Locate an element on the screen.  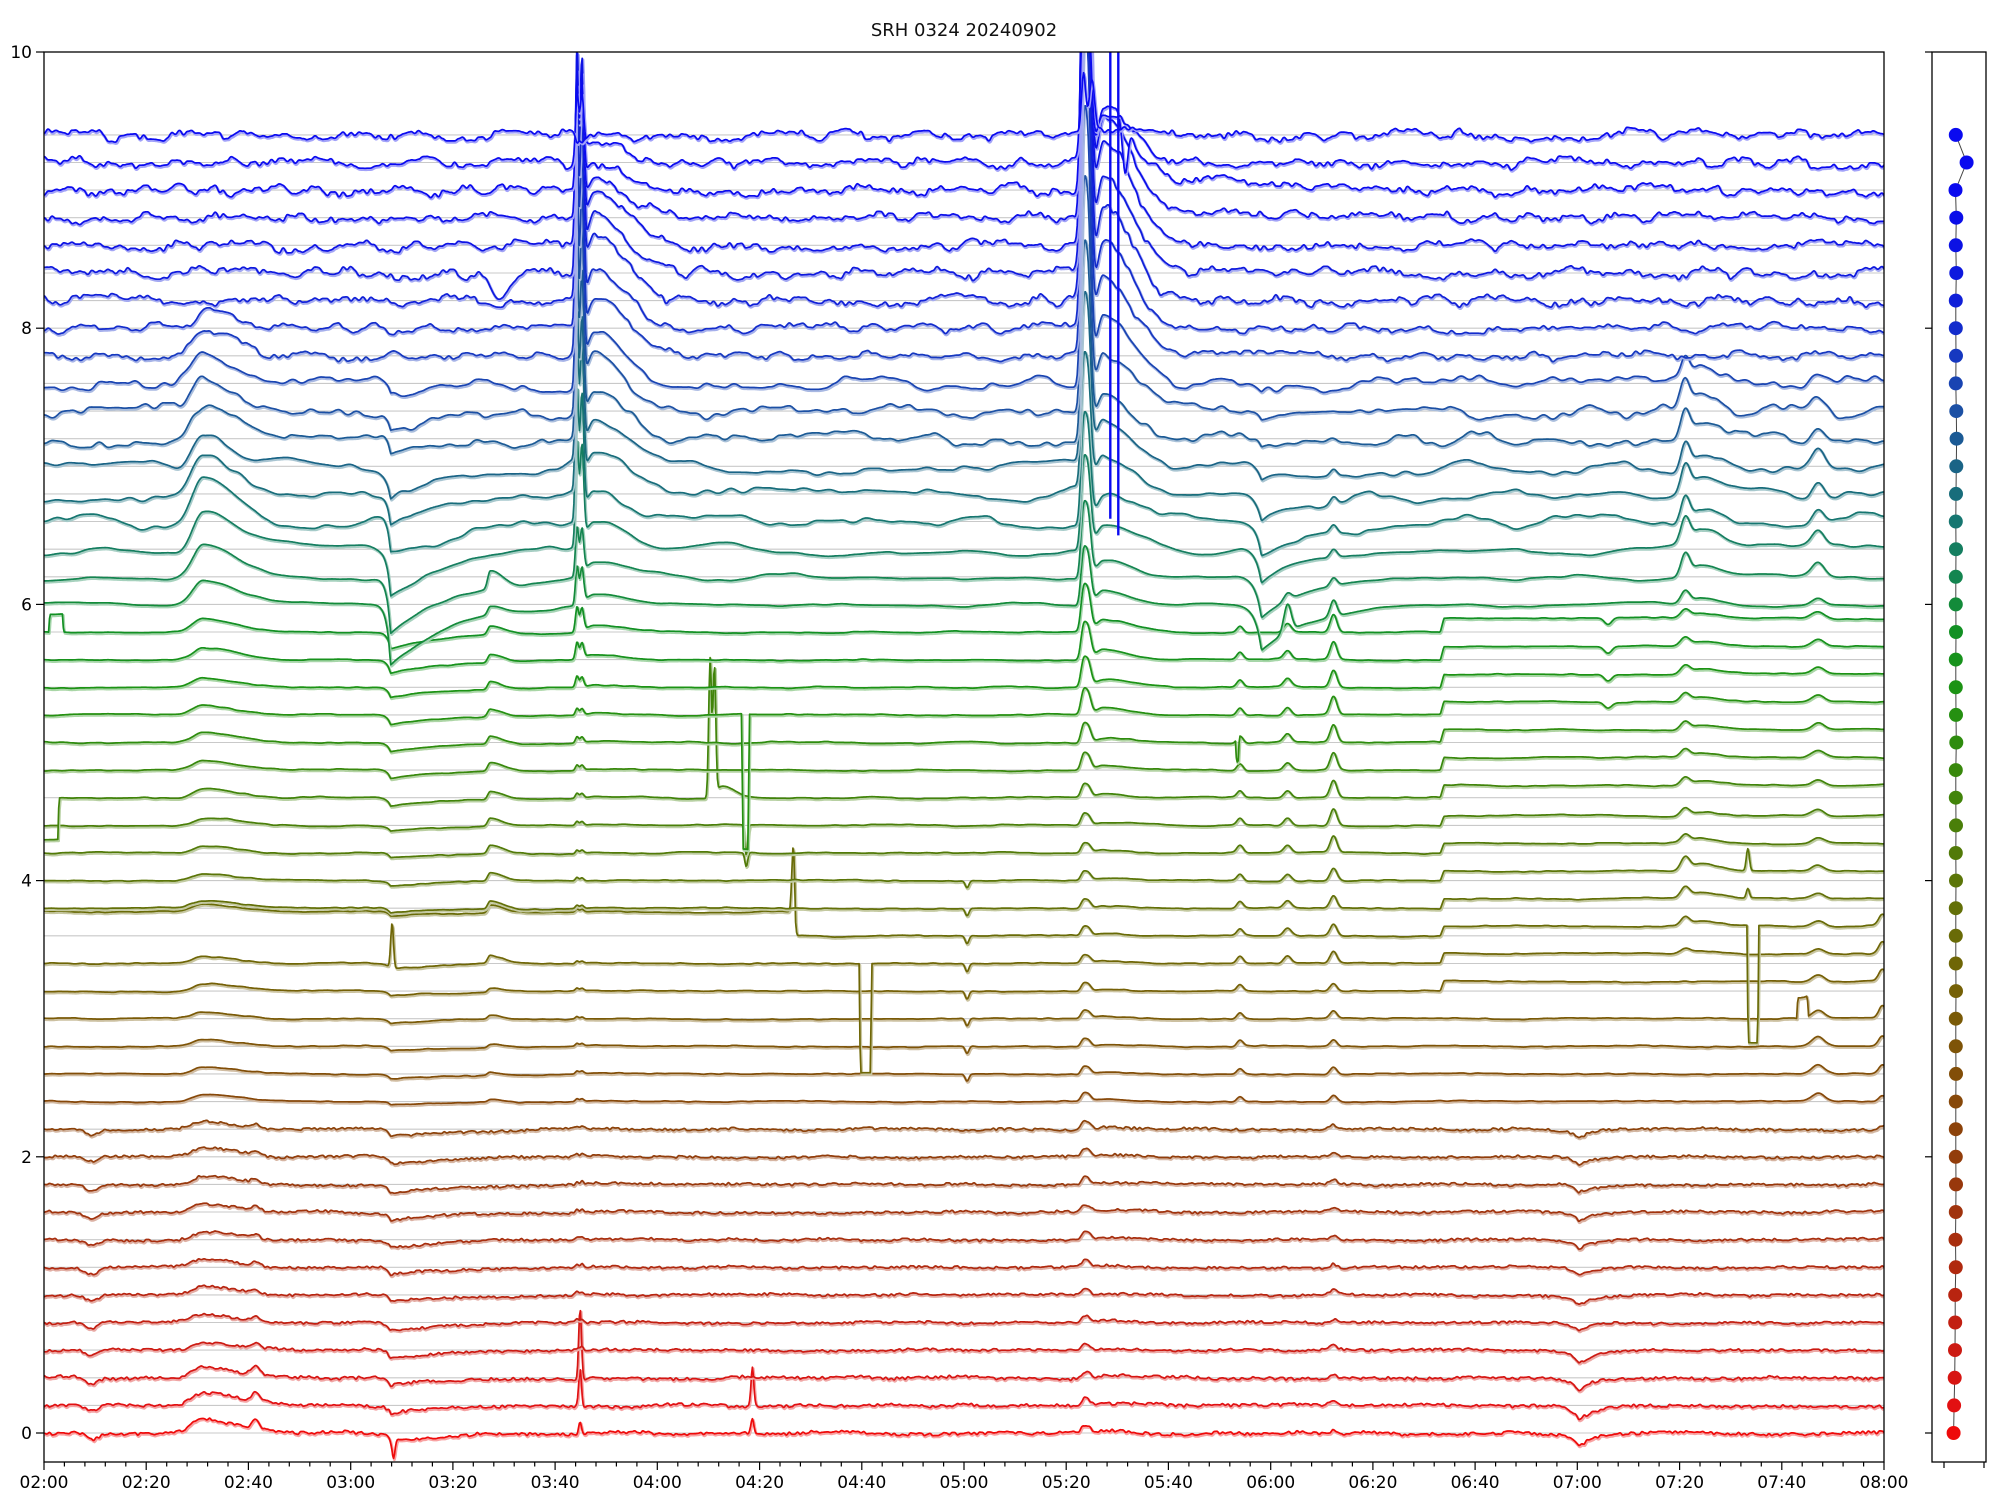
x-tick-label: 02:20 is located at coordinates (146, 1483).